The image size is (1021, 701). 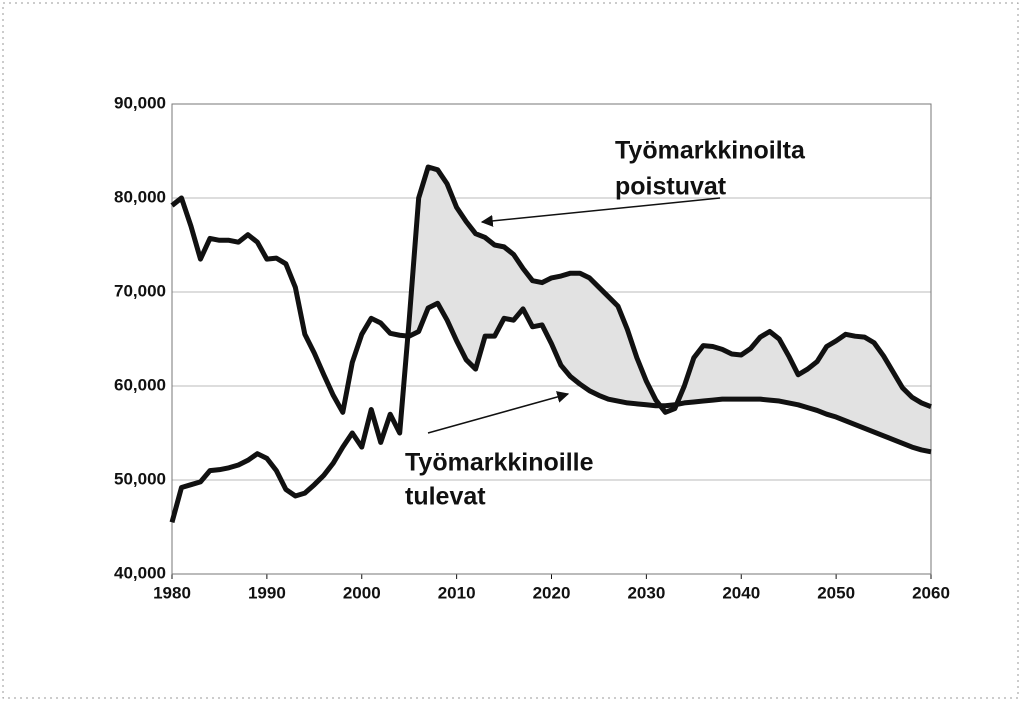 I want to click on y-tick-label: 90,000, so click(x=140, y=102).